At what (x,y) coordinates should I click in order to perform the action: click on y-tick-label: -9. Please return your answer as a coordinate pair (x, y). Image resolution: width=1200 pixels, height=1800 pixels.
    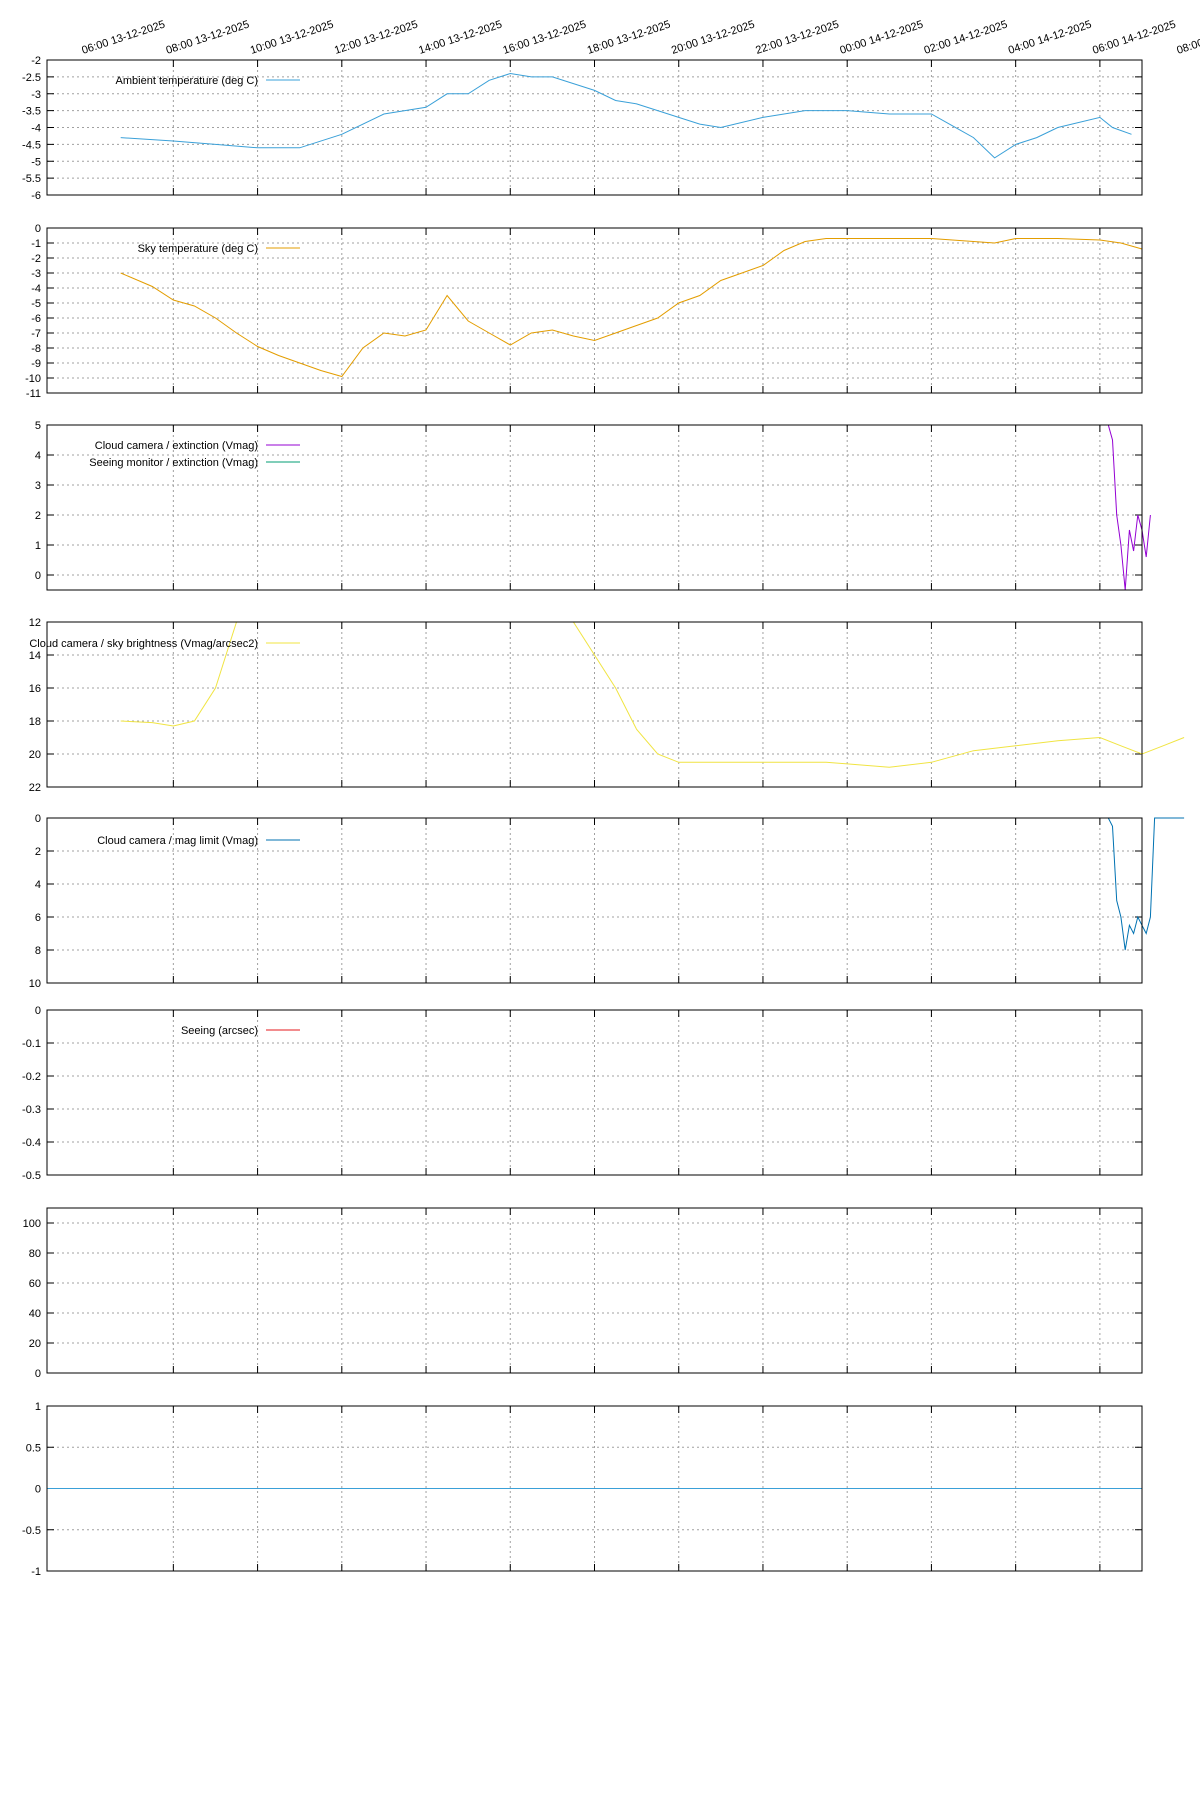
    Looking at the image, I should click on (36, 364).